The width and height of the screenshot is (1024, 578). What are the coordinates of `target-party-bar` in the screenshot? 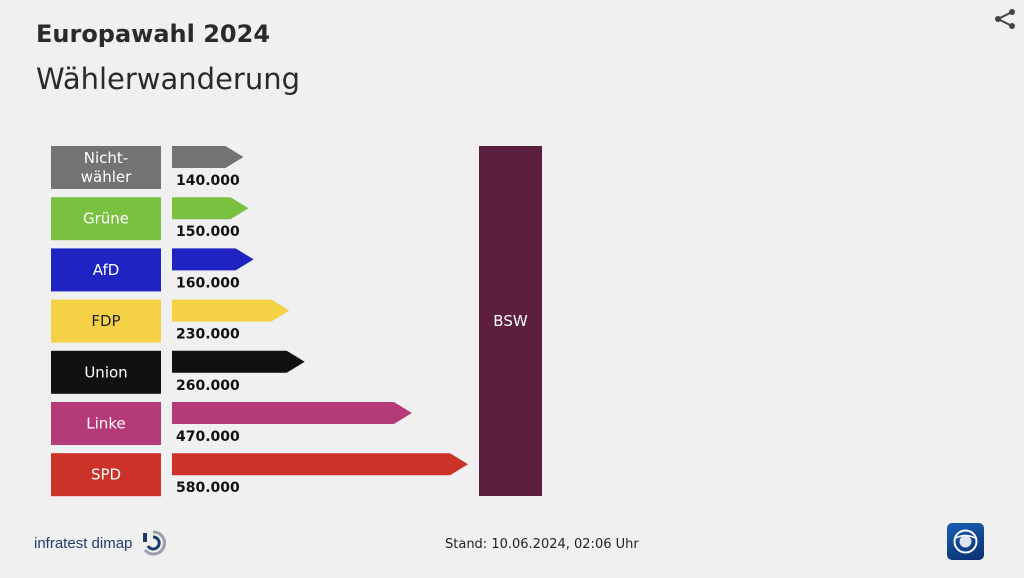 It's located at (510, 321).